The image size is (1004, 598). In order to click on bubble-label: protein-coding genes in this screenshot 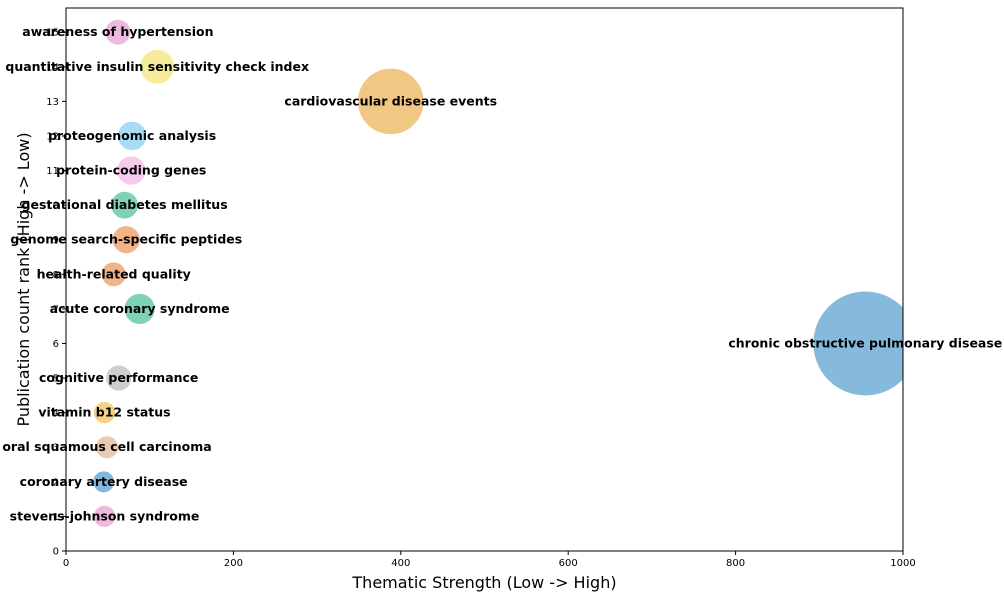, I will do `click(131, 170)`.